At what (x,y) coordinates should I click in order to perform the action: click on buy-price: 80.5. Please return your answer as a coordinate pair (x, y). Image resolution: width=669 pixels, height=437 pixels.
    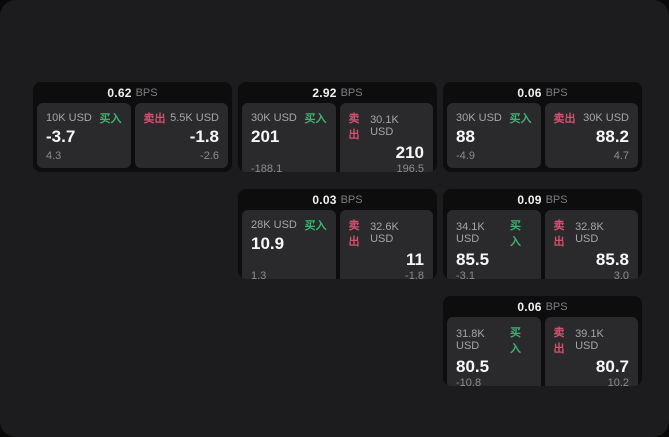
    Looking at the image, I should click on (473, 366).